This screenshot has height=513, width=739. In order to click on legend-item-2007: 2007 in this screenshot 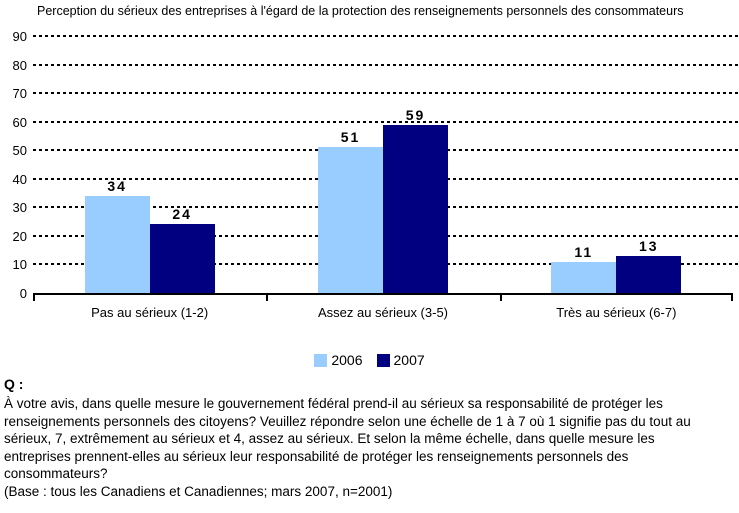, I will do `click(400, 360)`.